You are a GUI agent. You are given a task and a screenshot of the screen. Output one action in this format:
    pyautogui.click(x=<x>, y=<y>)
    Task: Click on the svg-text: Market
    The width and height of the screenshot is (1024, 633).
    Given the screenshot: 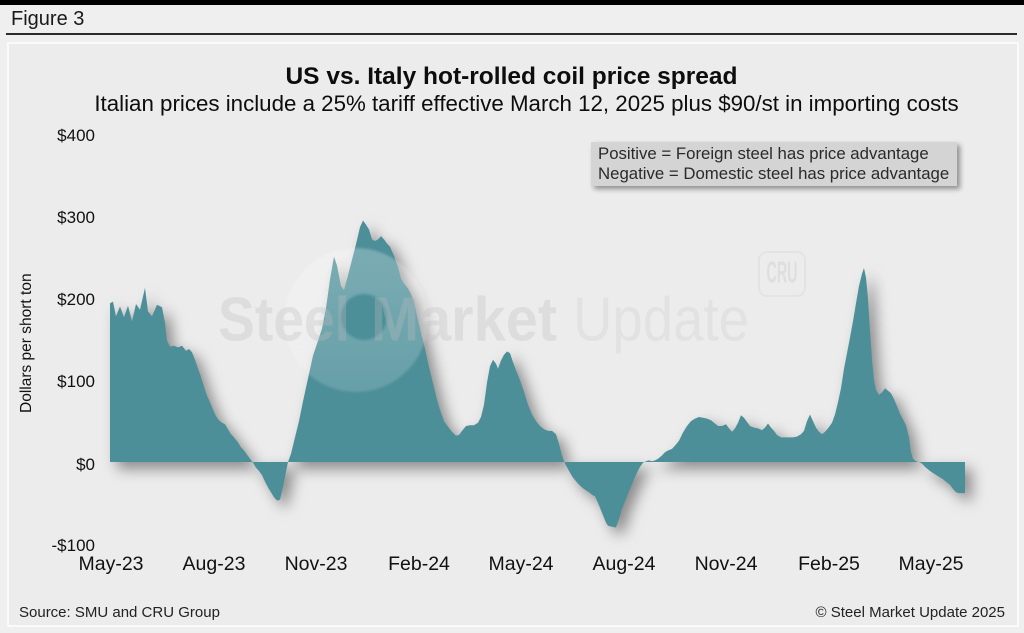 What is the action you would take?
    pyautogui.click(x=464, y=320)
    